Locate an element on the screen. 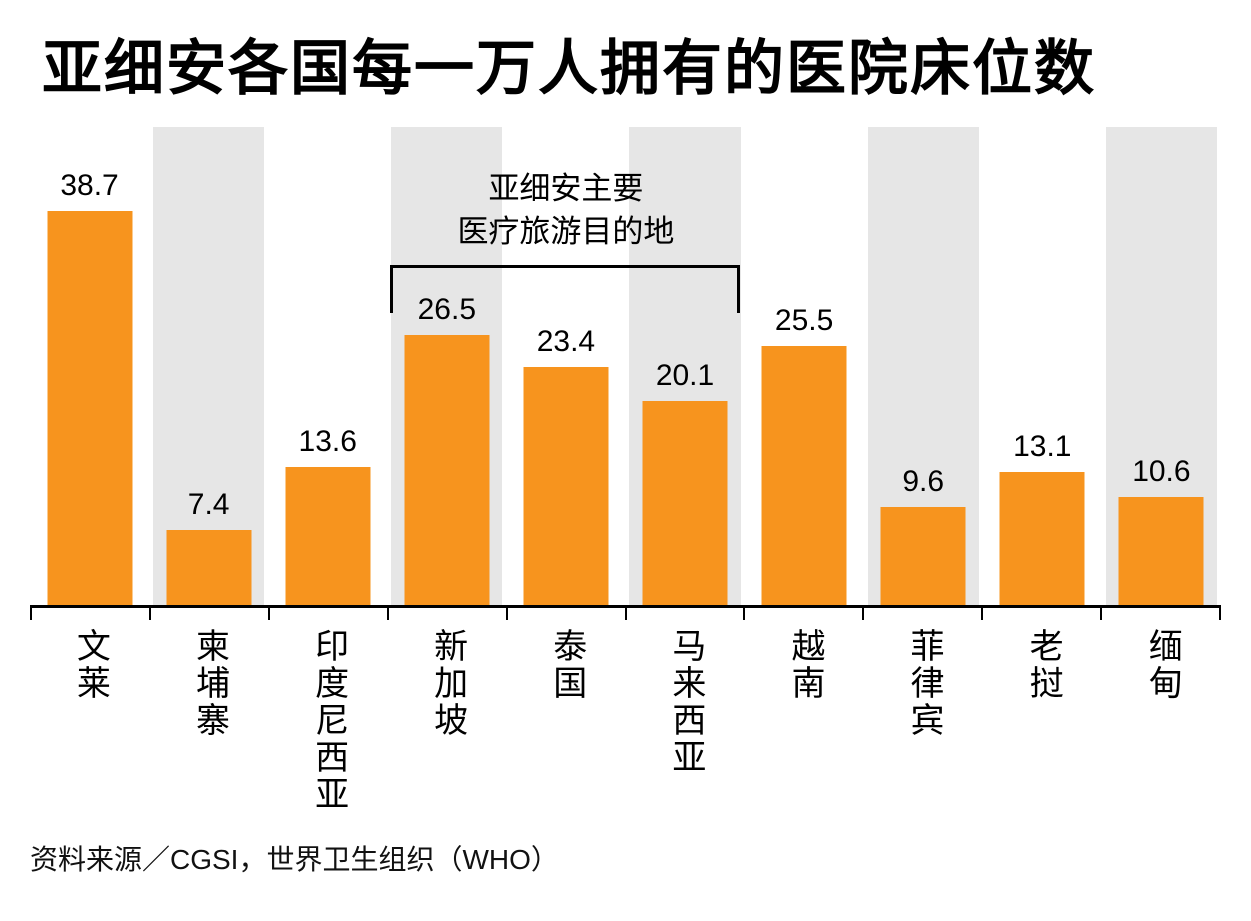 This screenshot has width=1251, height=921. category-label: 柬埔寨 is located at coordinates (208, 717).